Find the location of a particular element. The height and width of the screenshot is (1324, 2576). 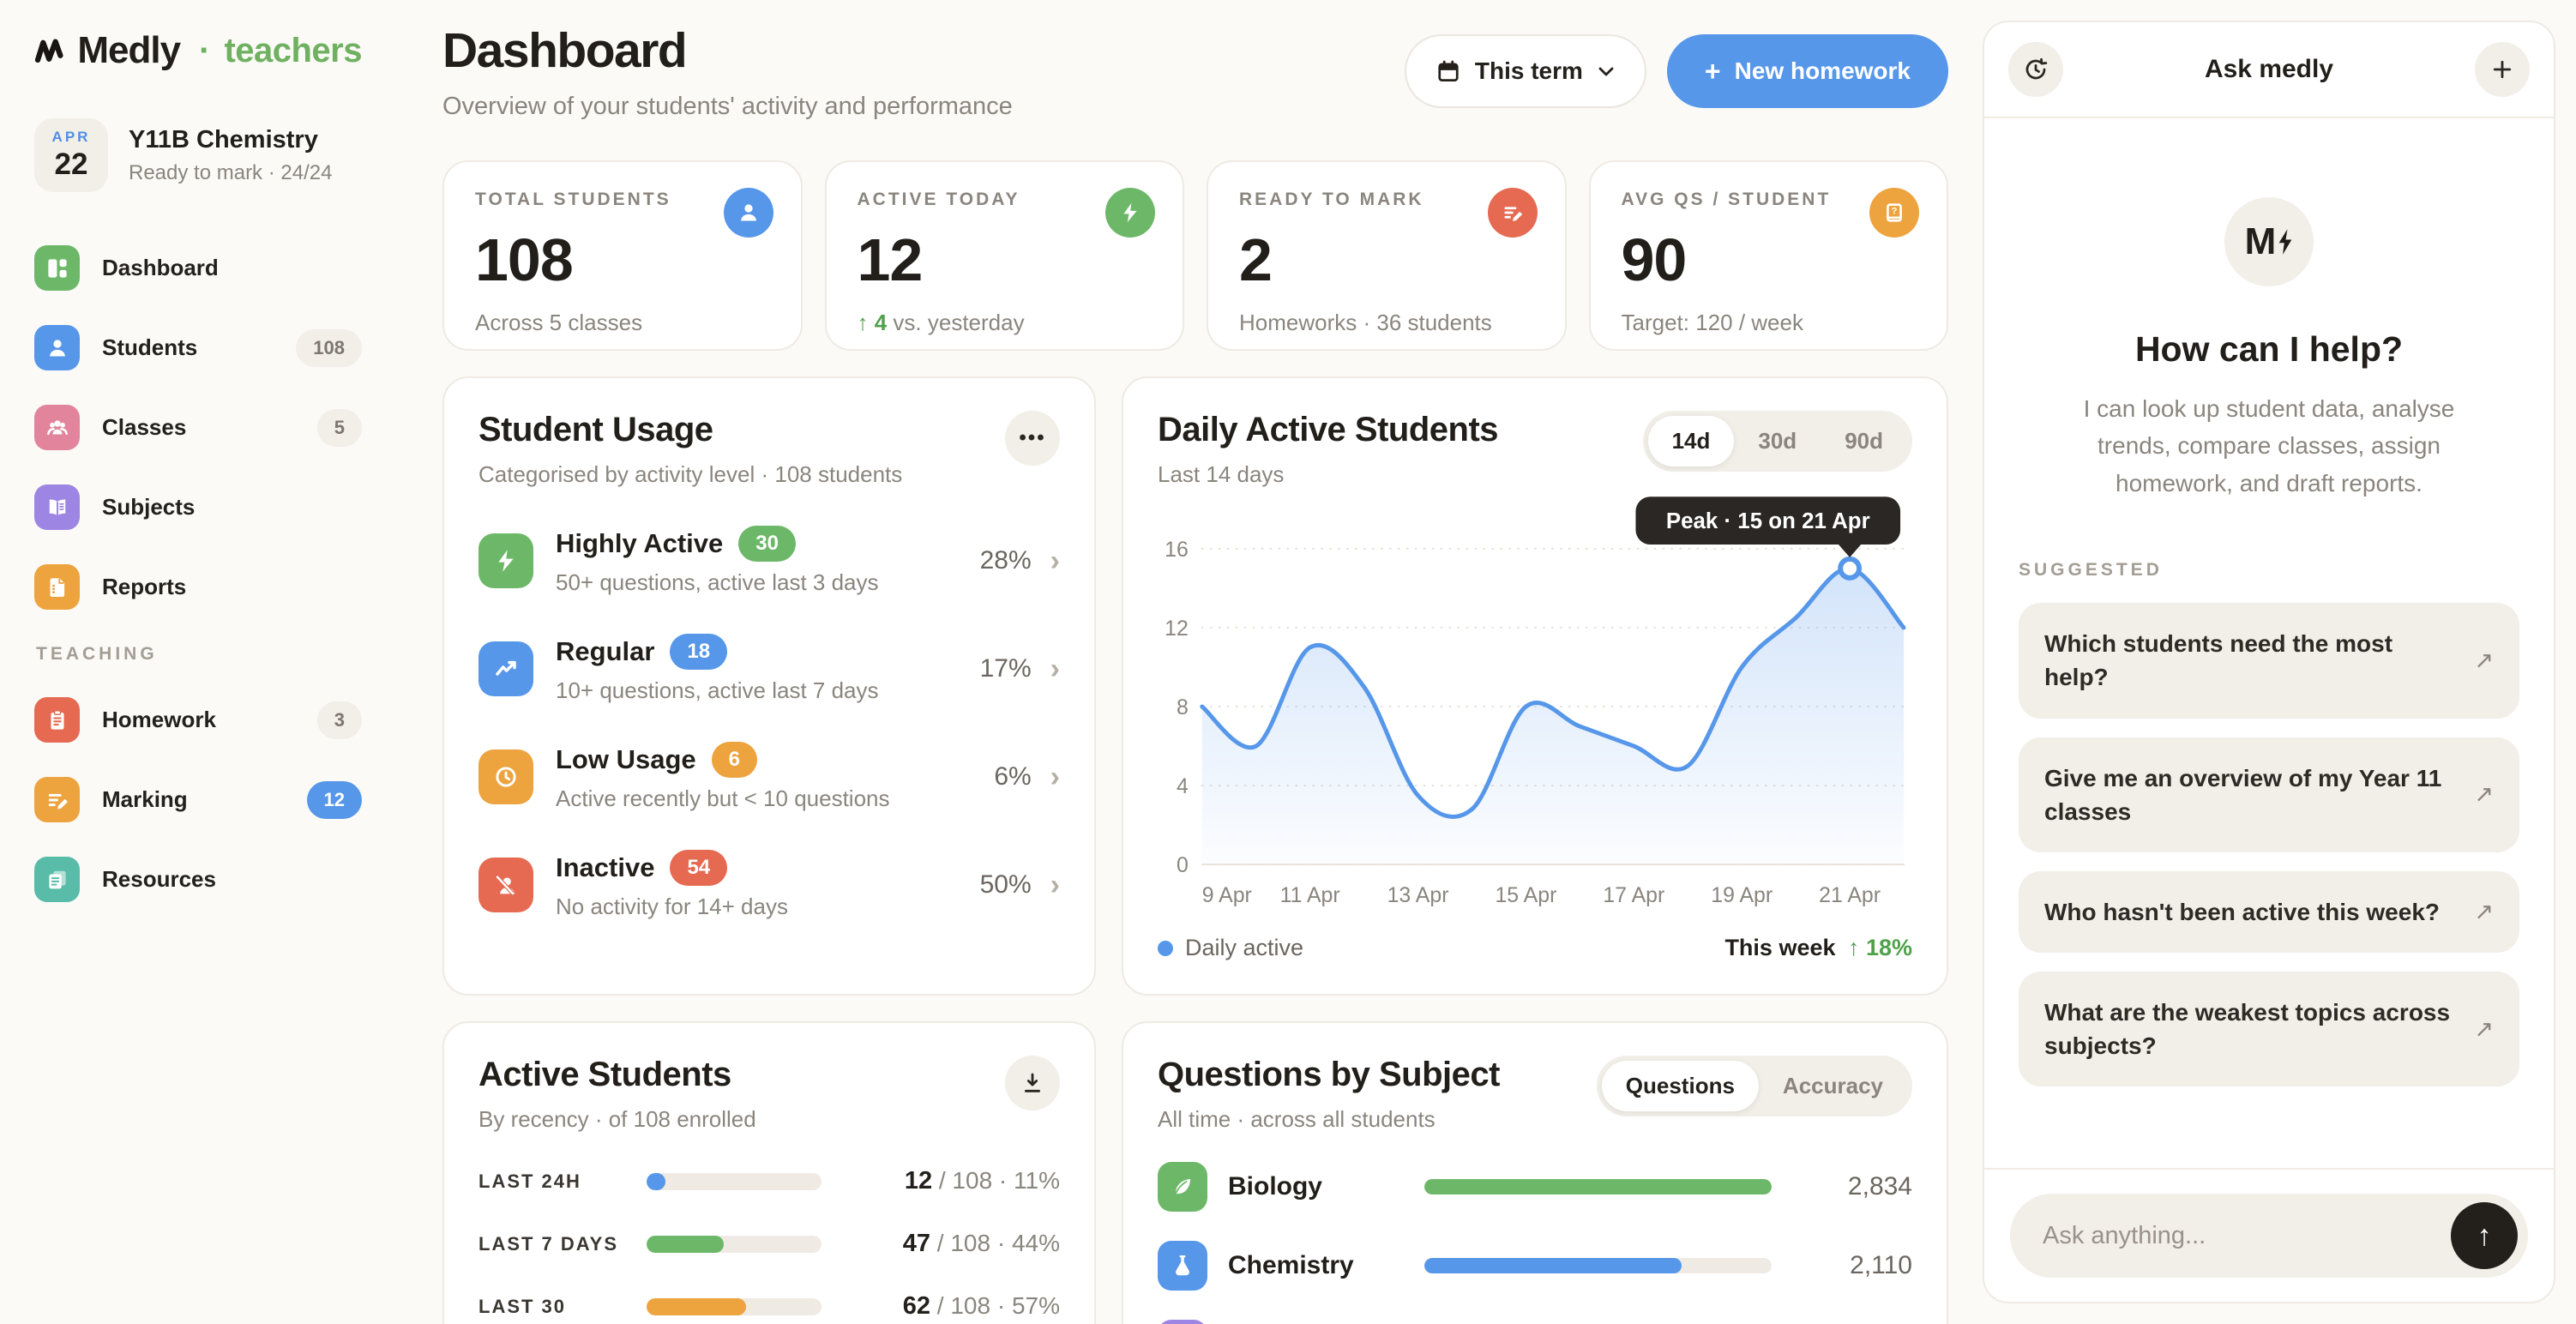

send-arrow-icon: ↑ is located at coordinates (2484, 1236).